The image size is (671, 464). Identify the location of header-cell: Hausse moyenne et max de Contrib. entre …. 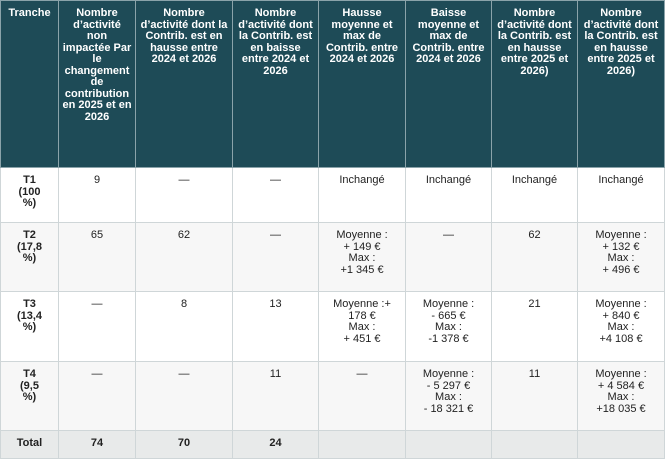
(362, 84).